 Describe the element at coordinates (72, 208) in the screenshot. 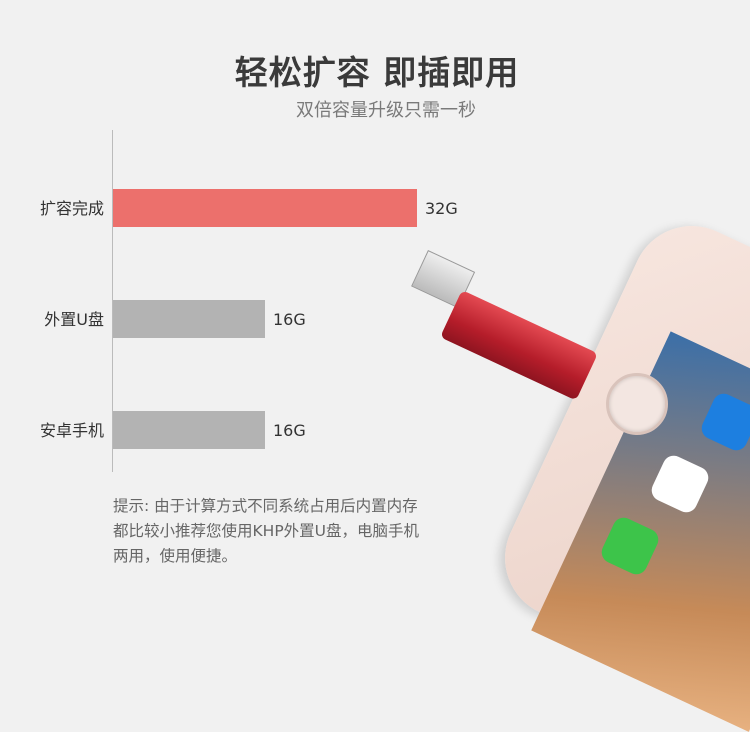

I see `category-label: 扩容完成` at that location.